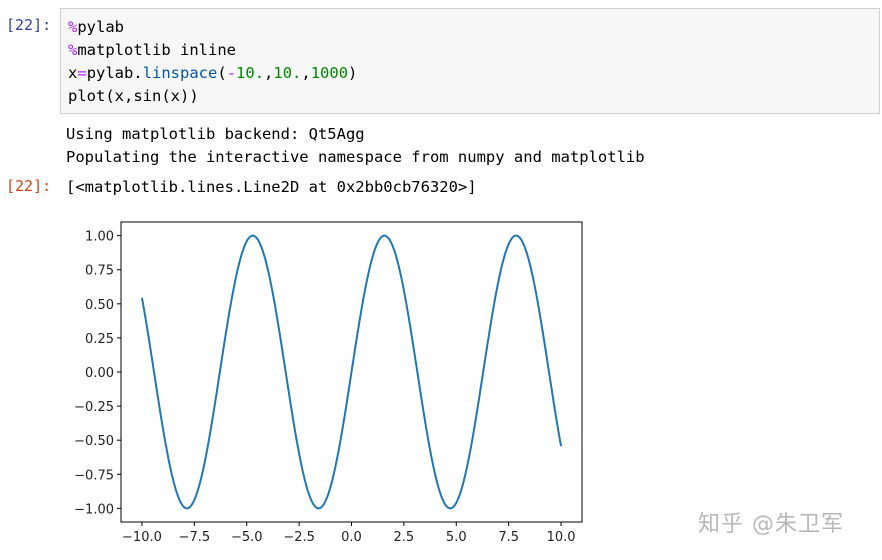  What do you see at coordinates (329, 73) in the screenshot?
I see `code-token: 1000` at bounding box center [329, 73].